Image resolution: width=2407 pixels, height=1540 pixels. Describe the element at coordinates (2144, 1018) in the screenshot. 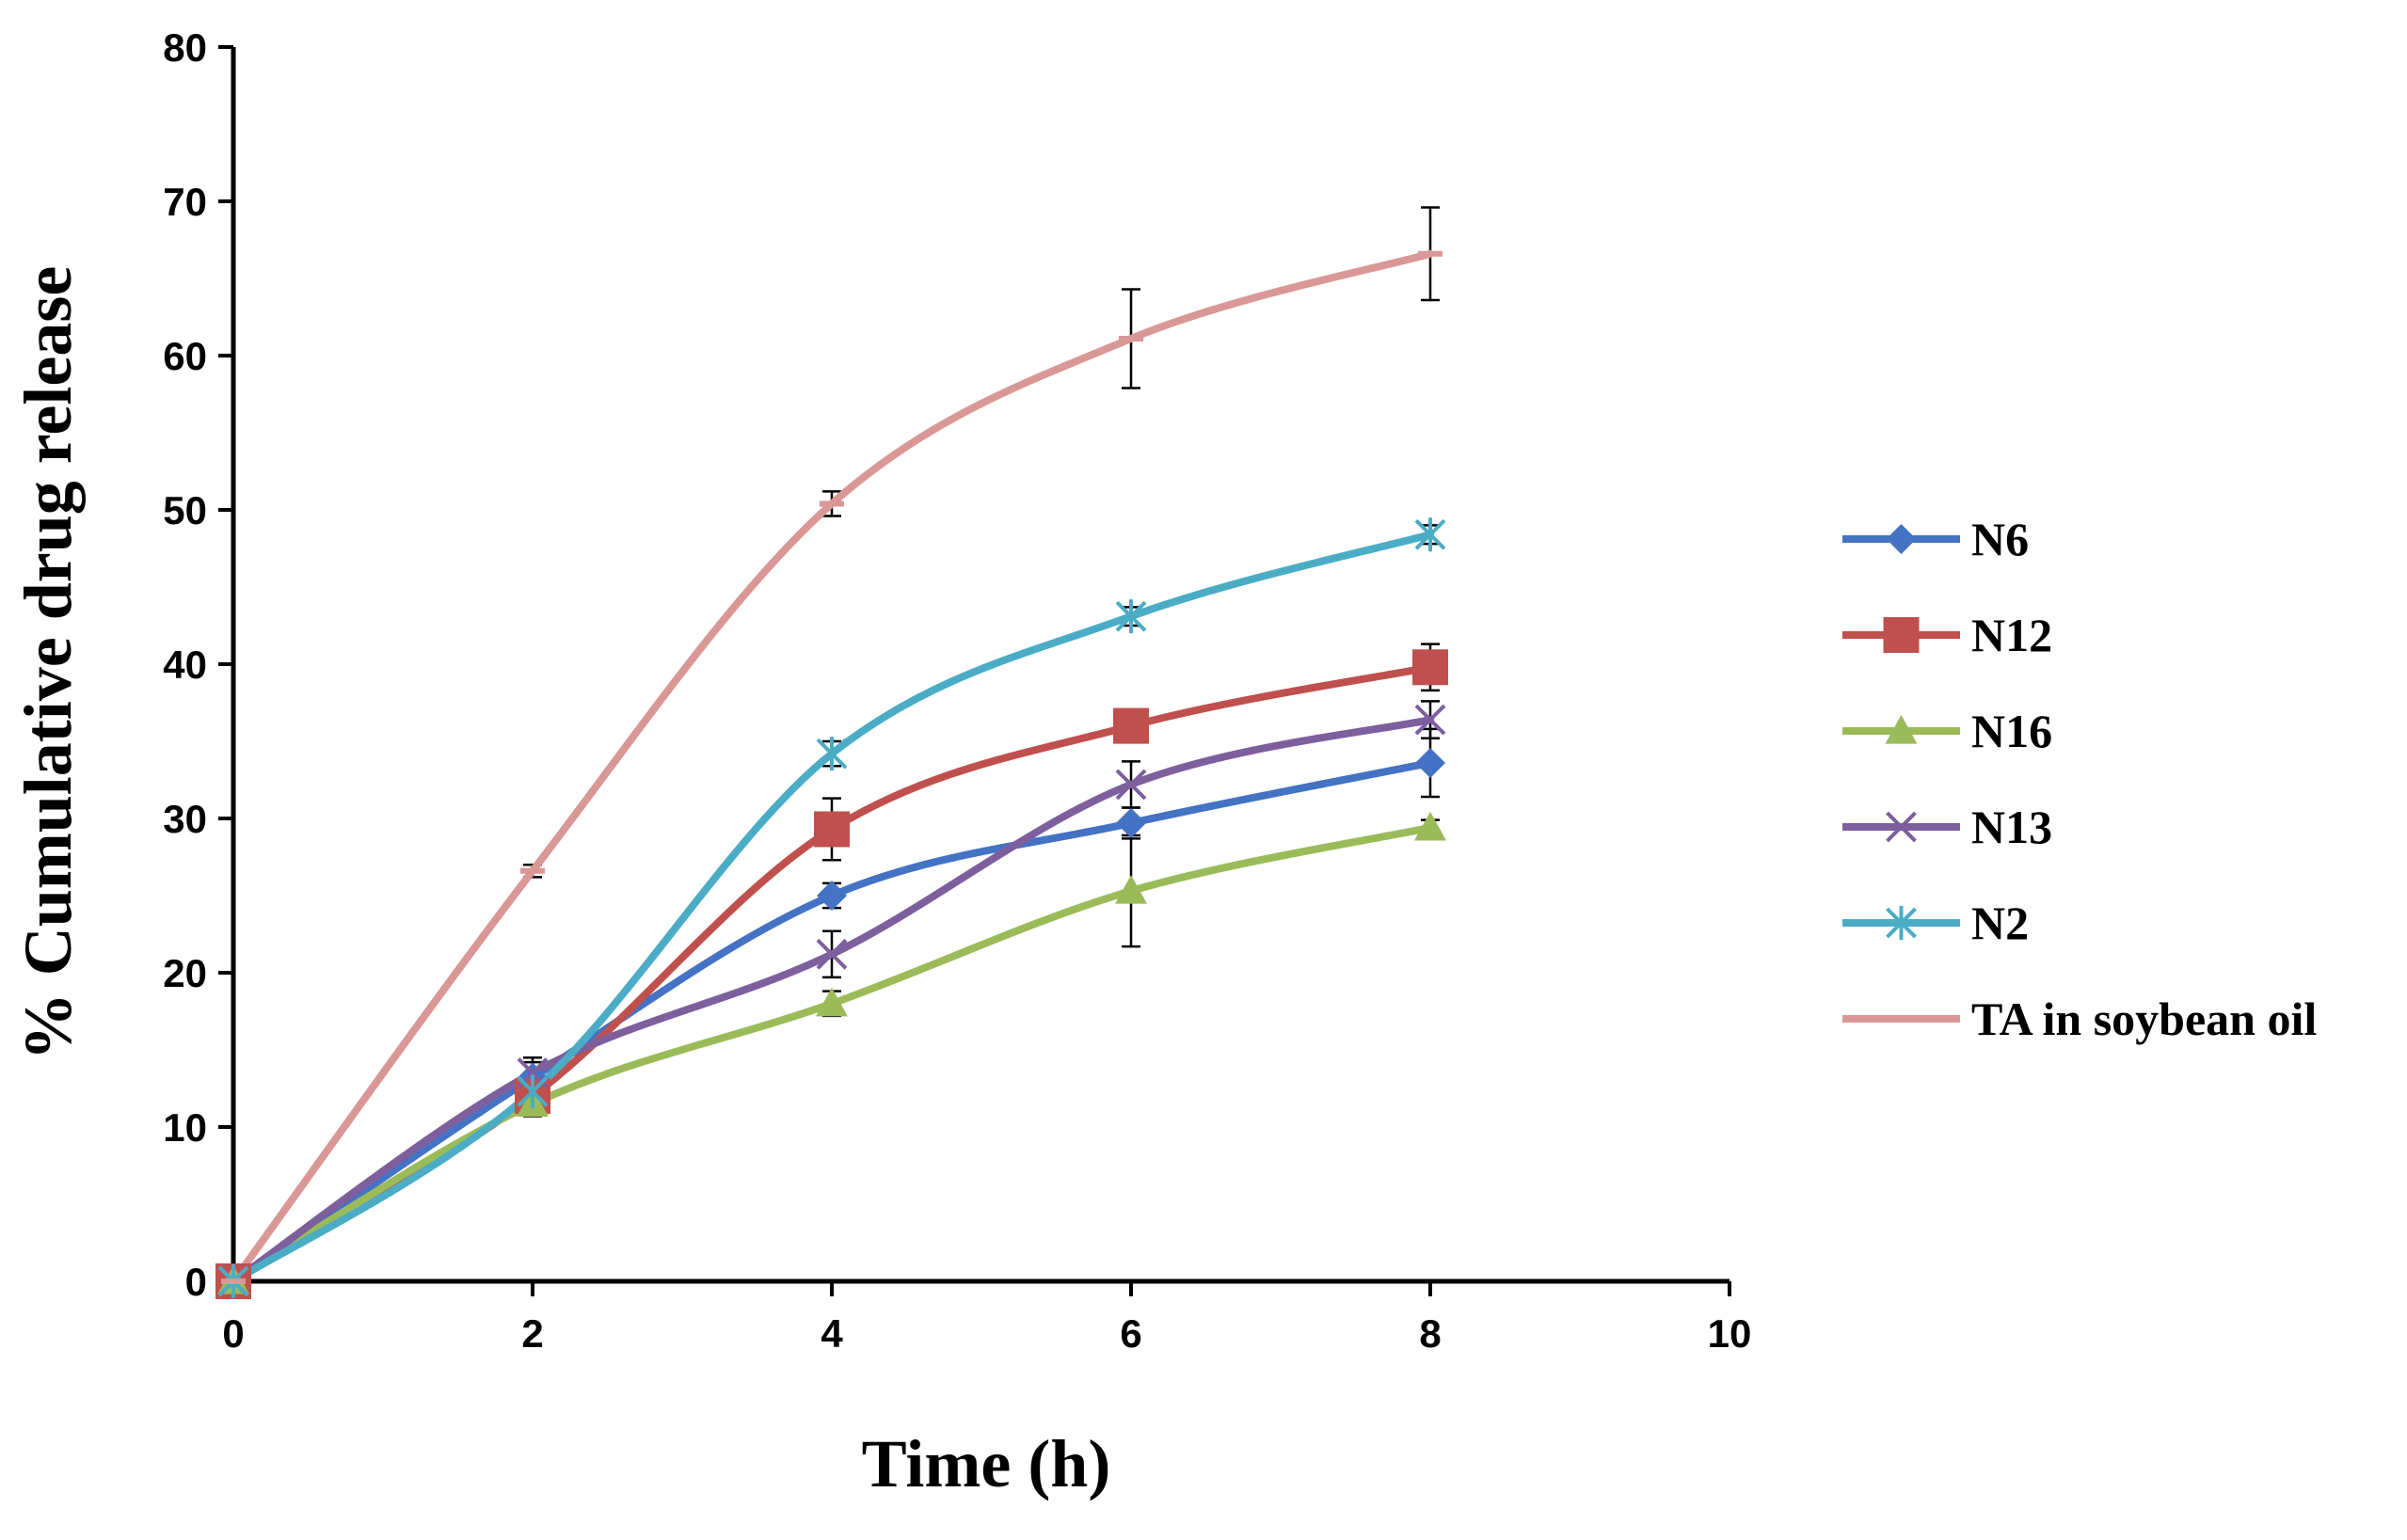

I see `legend-label: TA in soybean oil` at that location.